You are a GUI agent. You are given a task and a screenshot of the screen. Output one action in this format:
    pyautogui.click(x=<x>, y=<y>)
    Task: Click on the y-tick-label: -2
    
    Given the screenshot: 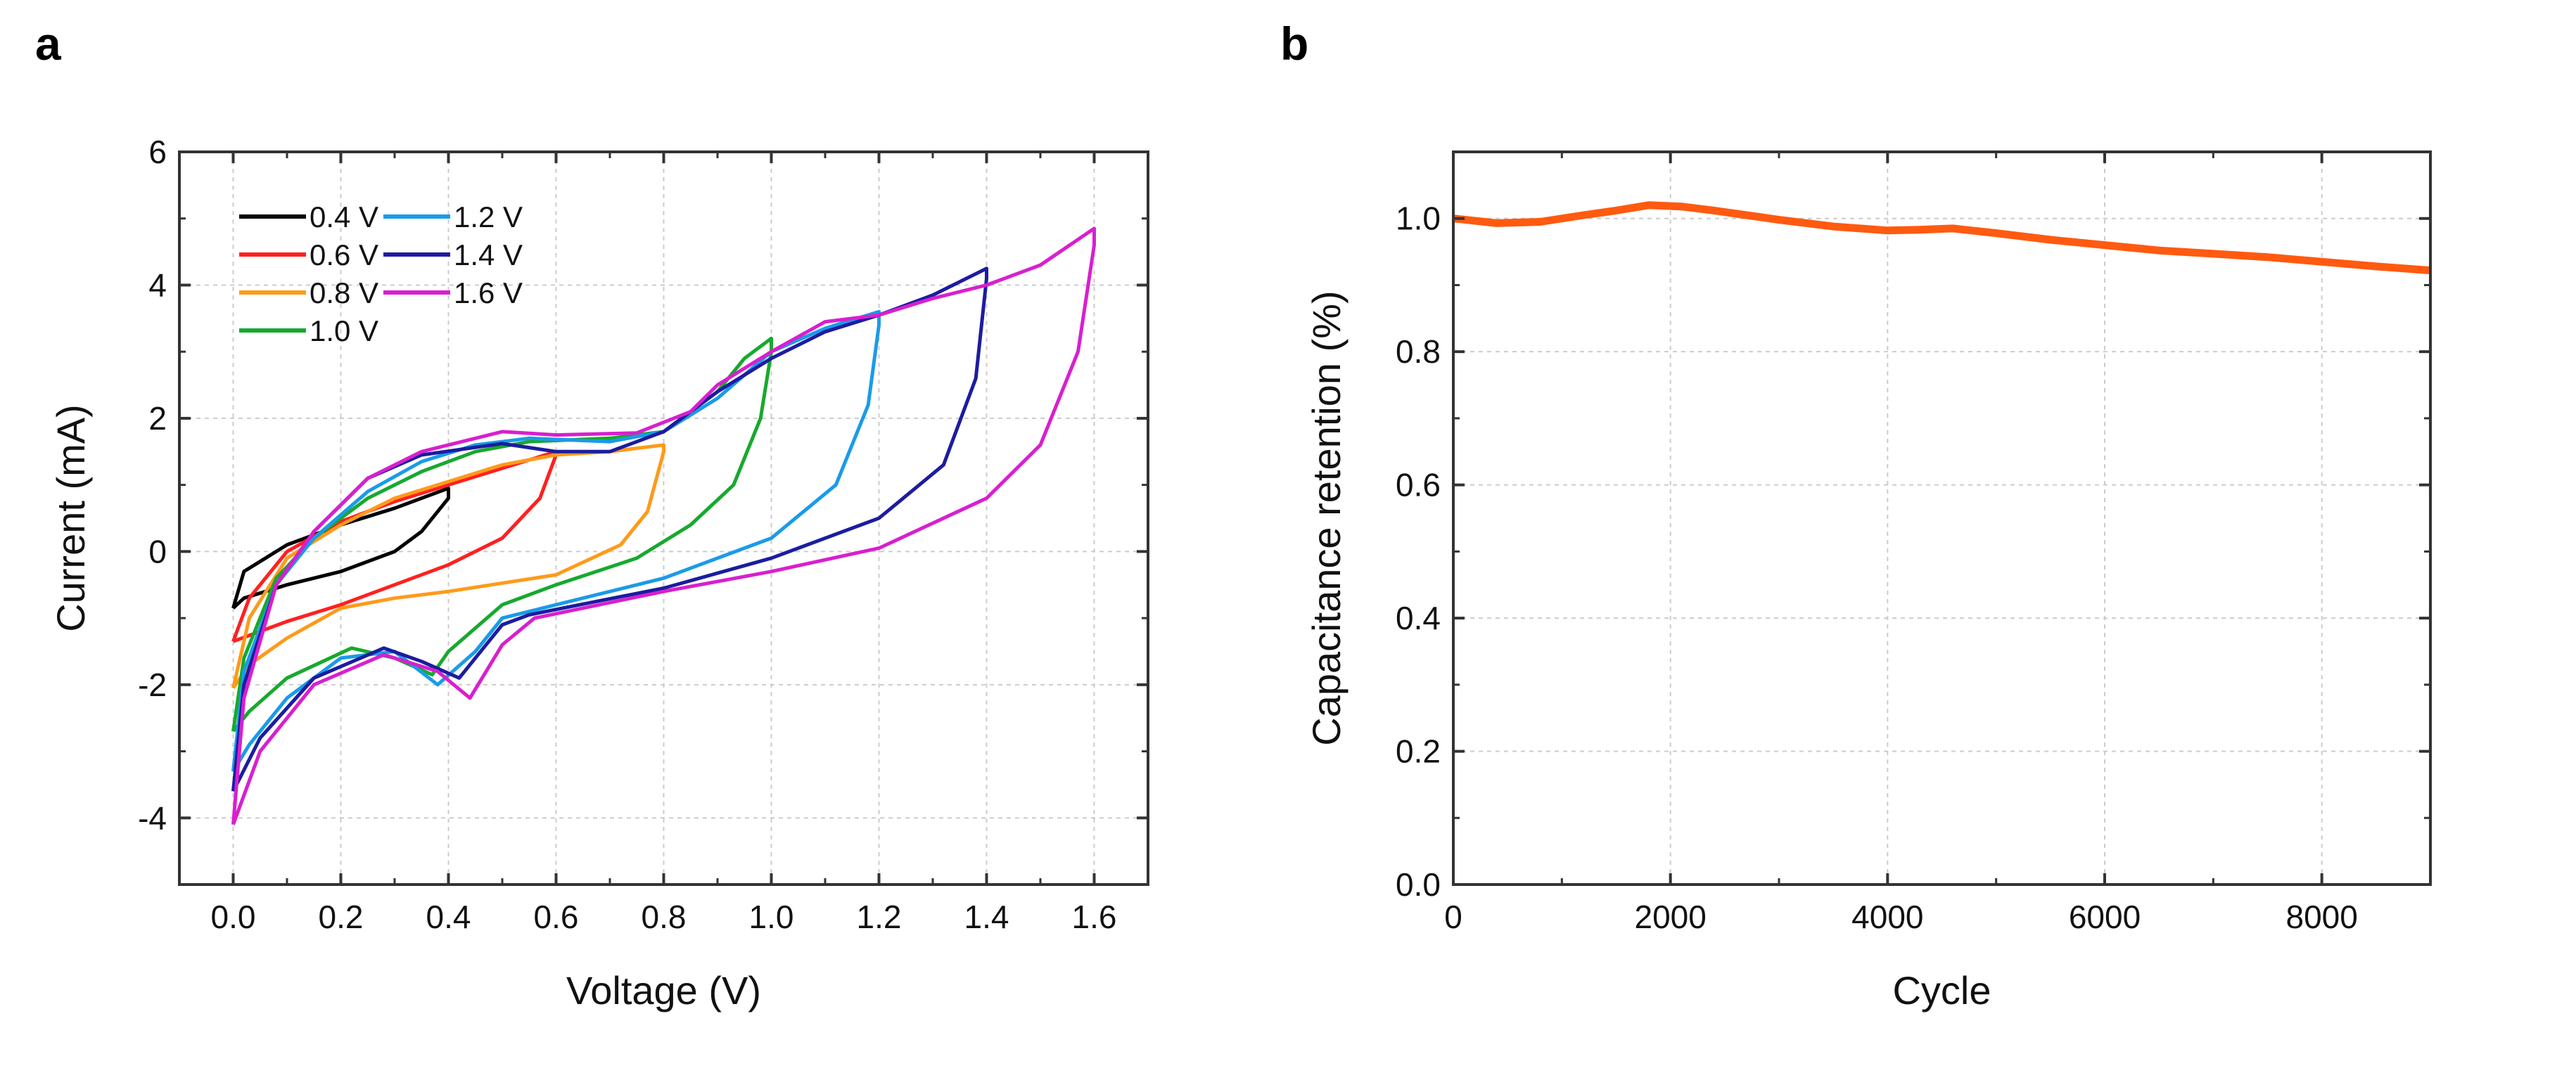 What is the action you would take?
    pyautogui.click(x=152, y=685)
    